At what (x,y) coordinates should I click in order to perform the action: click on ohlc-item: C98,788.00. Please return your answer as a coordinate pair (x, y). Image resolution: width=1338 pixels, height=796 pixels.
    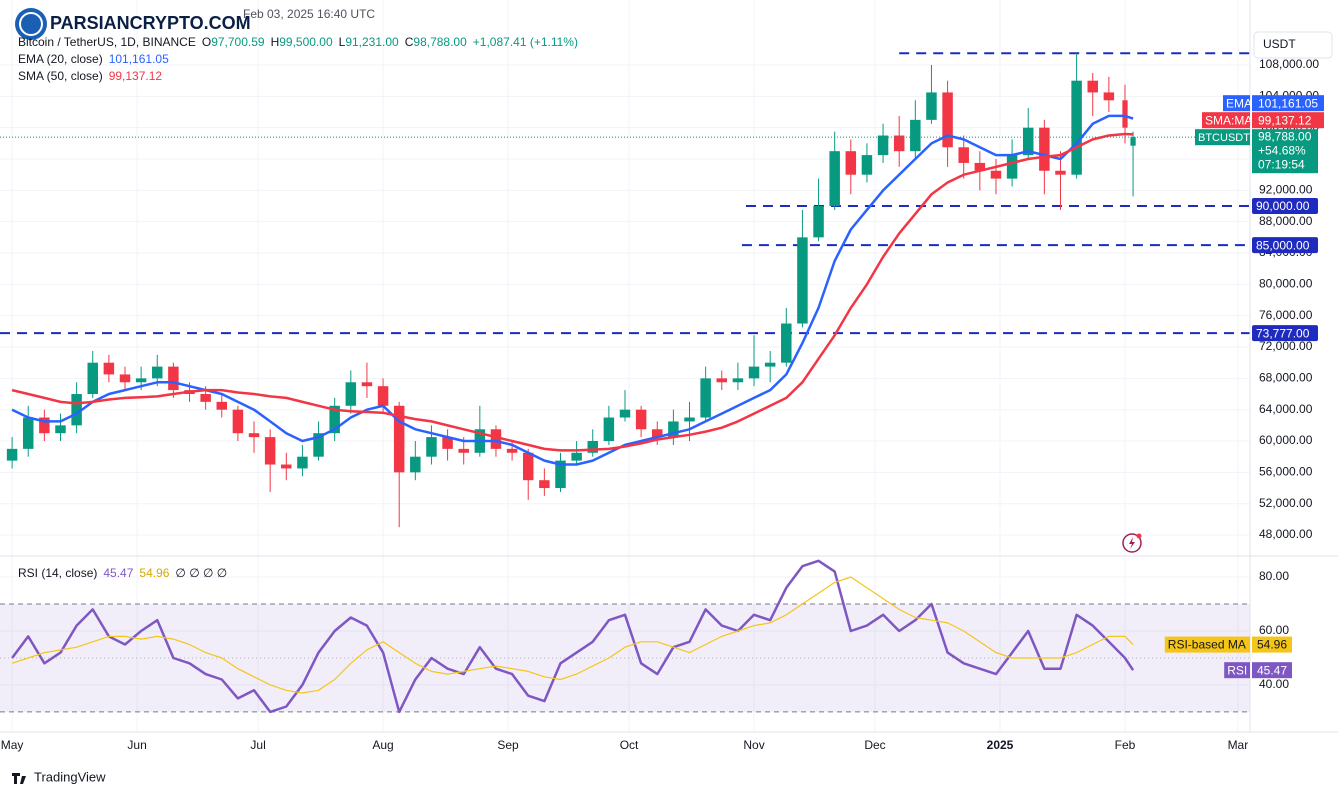
    Looking at the image, I should click on (436, 42).